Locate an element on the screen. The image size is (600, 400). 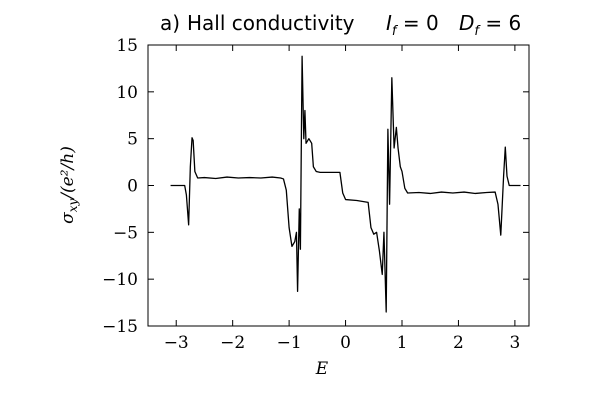
x-tick-label: −1 is located at coordinates (289, 343).